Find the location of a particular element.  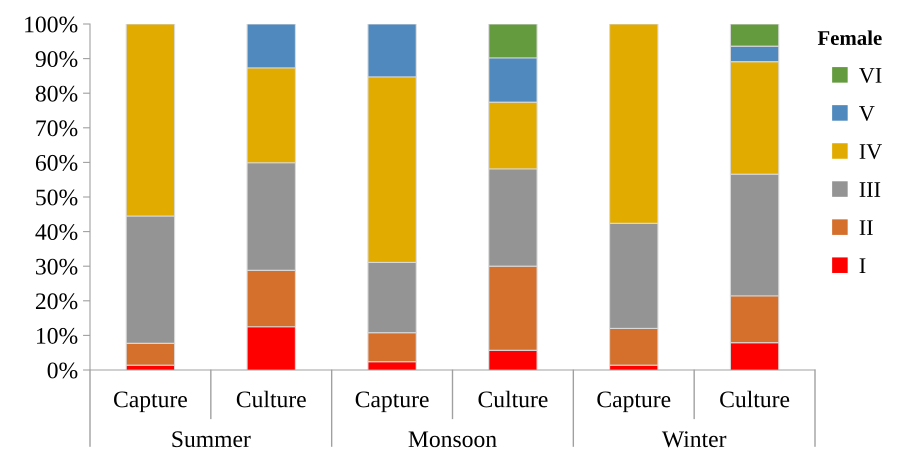

y-tick-label: 20% is located at coordinates (57, 301).